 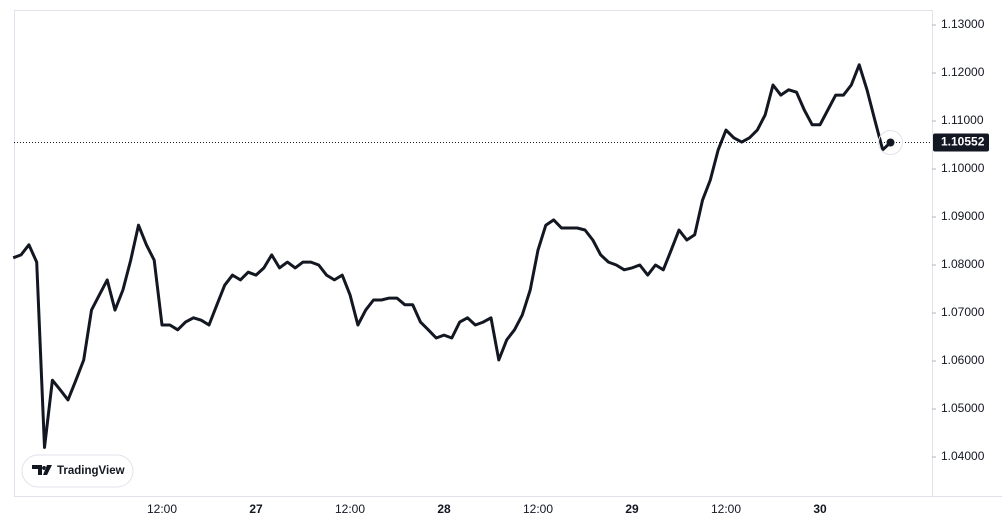 I want to click on y-tick-label: 1.10000, so click(x=963, y=168).